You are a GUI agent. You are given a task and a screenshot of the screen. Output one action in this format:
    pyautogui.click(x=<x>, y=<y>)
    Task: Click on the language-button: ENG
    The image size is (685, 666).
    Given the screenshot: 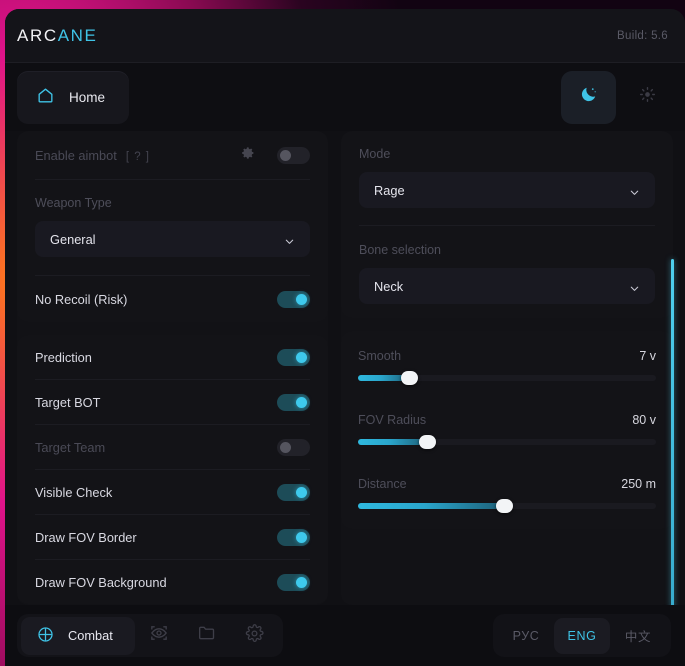 What is the action you would take?
    pyautogui.click(x=582, y=635)
    